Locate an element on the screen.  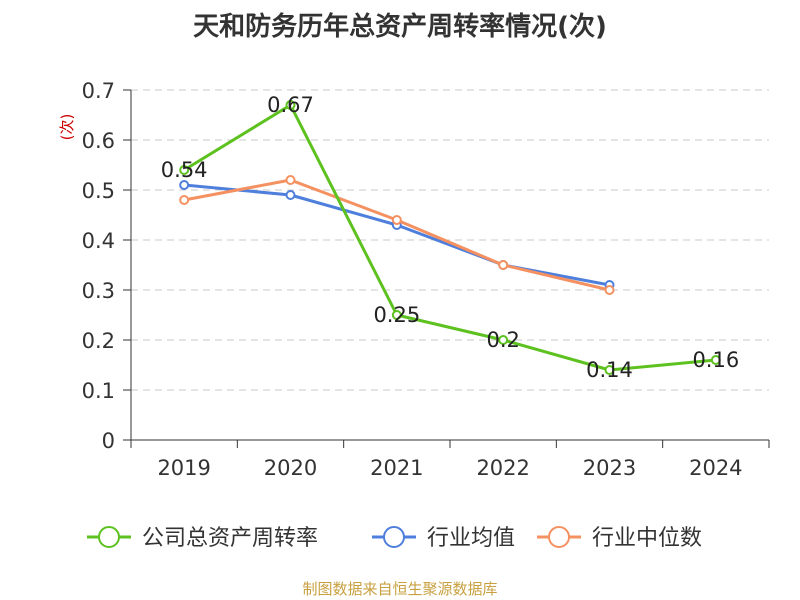
data-label: 0.16 is located at coordinates (715, 360).